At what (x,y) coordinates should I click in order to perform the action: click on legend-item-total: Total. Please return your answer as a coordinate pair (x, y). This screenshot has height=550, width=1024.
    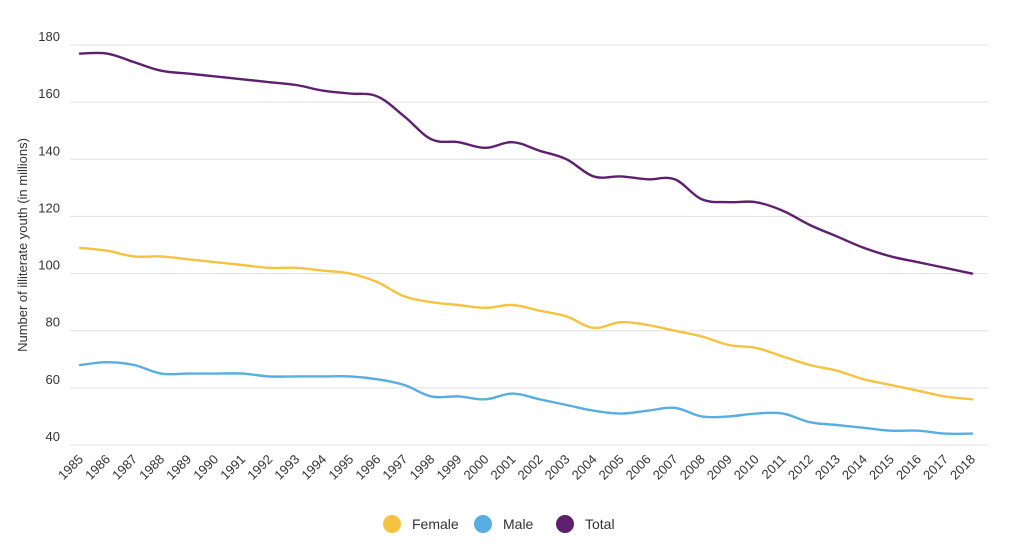
    Looking at the image, I should click on (585, 524).